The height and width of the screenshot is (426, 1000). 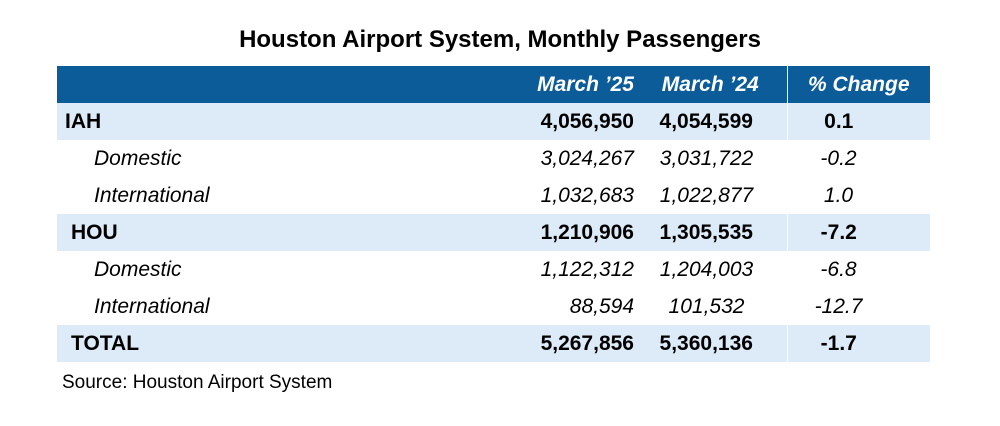 What do you see at coordinates (601, 306) in the screenshot?
I see `row-march-25-value: 88,594` at bounding box center [601, 306].